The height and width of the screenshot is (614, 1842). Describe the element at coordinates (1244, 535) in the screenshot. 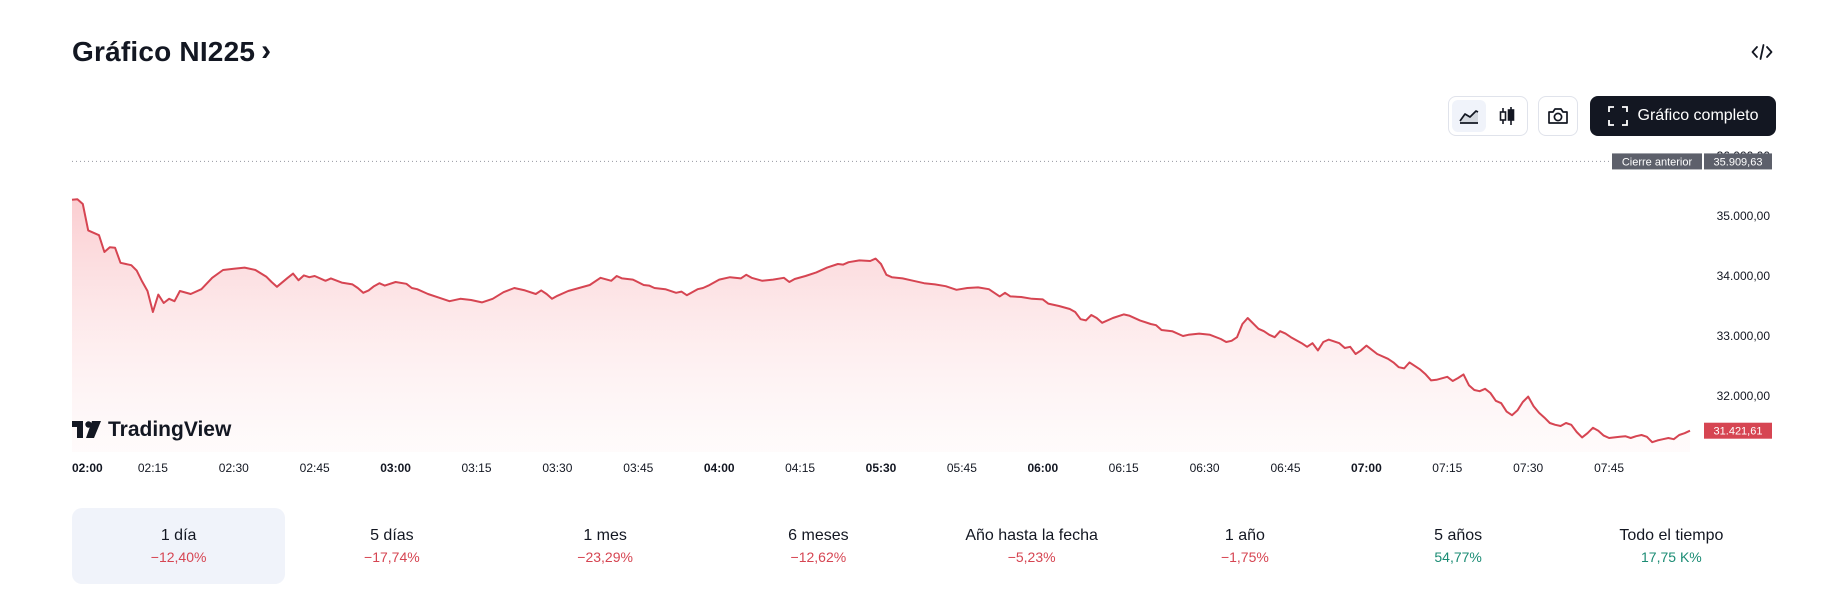

I see `period-label: 1 año` at that location.